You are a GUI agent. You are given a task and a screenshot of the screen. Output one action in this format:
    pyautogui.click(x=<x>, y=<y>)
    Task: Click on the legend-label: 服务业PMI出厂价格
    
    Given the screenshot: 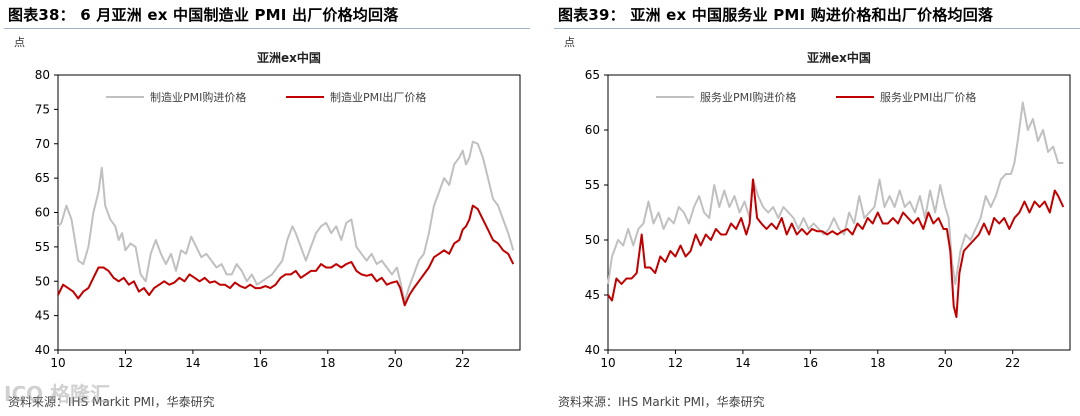 What is the action you would take?
    pyautogui.click(x=928, y=97)
    